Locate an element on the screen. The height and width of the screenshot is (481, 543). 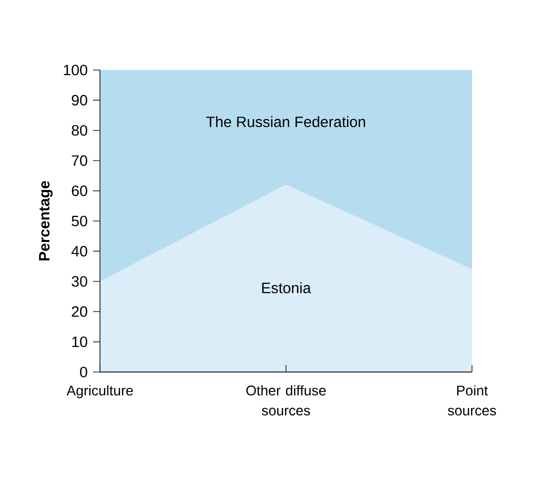
y-tick-label: 50 is located at coordinates (80, 221).